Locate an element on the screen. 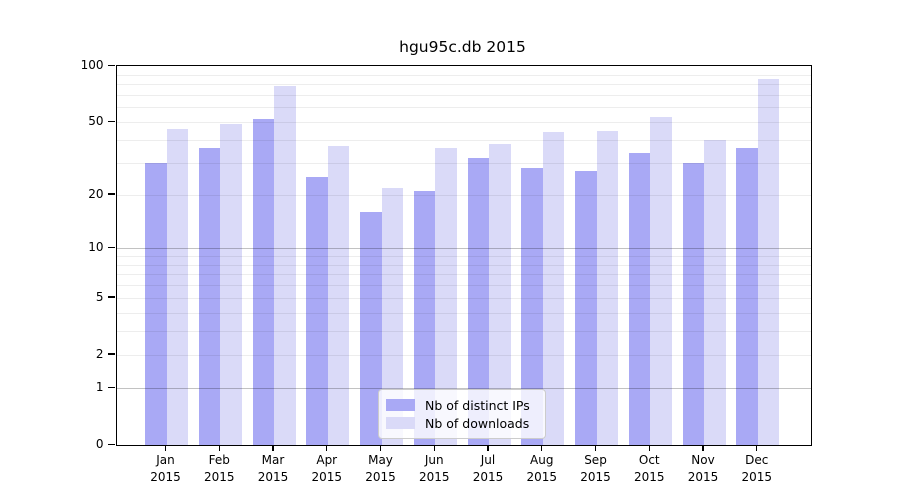  x-tick-label: Aug 2015 is located at coordinates (542, 469).